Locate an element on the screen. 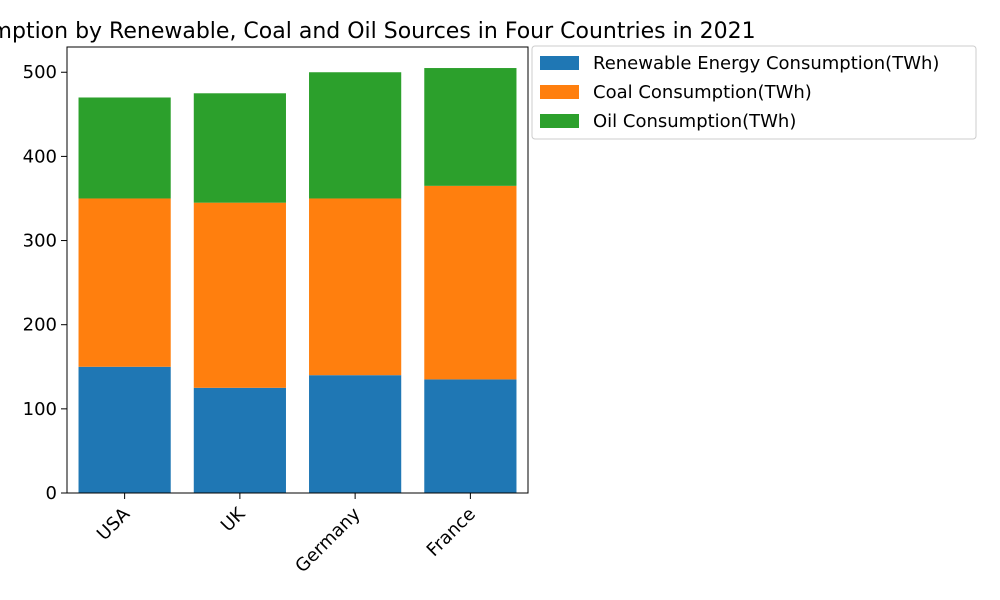 The image size is (1000, 600). legend-label-series-2: Oil Consumption(TWh) is located at coordinates (694, 121).